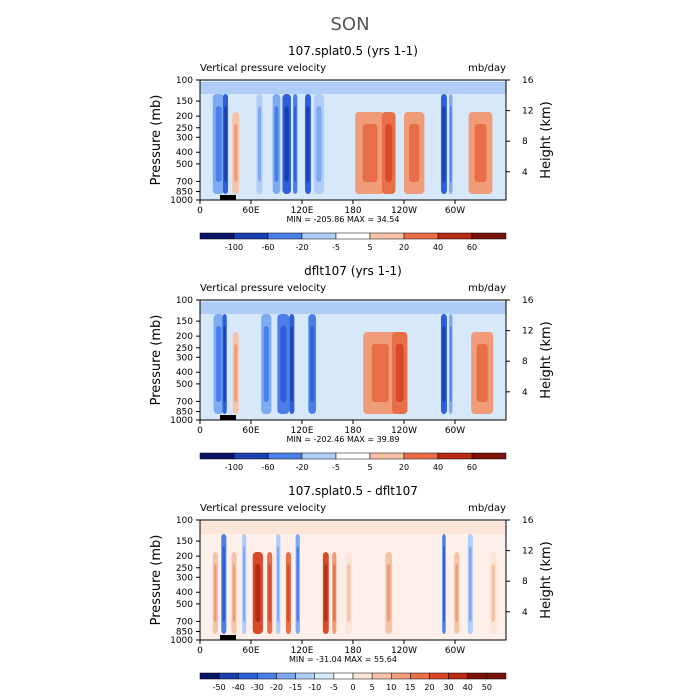 Image resolution: width=700 pixels, height=700 pixels. What do you see at coordinates (301, 247) in the screenshot?
I see `colorbar-label: -20` at bounding box center [301, 247].